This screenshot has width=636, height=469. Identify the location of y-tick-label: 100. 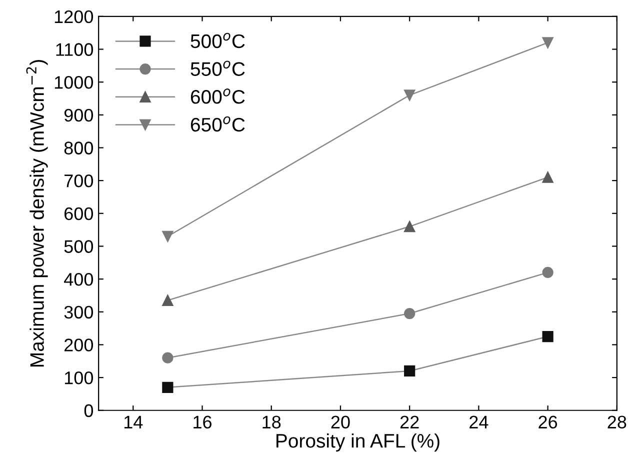
(79, 377).